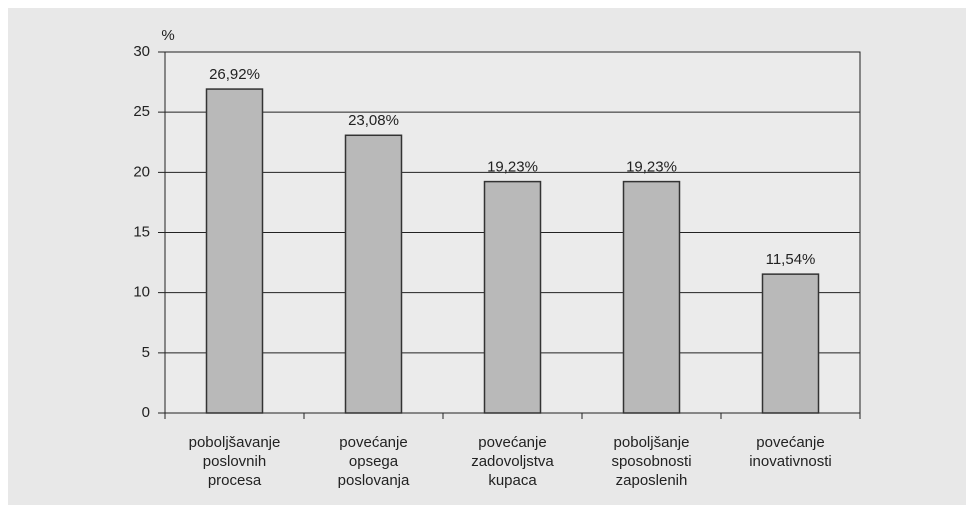 The image size is (974, 513). I want to click on y-tick-label: 10, so click(141, 292).